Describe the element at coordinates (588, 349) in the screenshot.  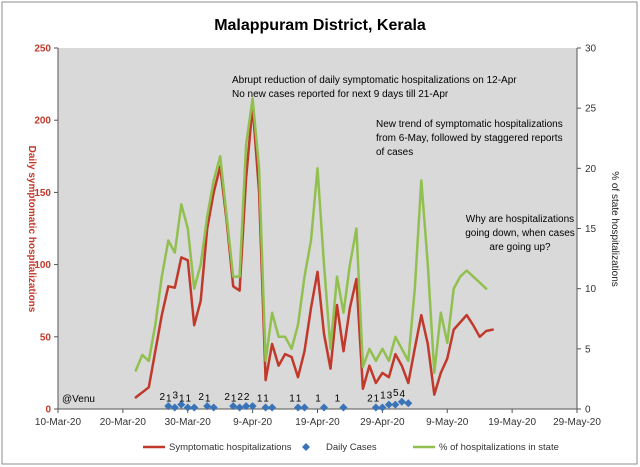
I see `right-tick-label: 5` at that location.